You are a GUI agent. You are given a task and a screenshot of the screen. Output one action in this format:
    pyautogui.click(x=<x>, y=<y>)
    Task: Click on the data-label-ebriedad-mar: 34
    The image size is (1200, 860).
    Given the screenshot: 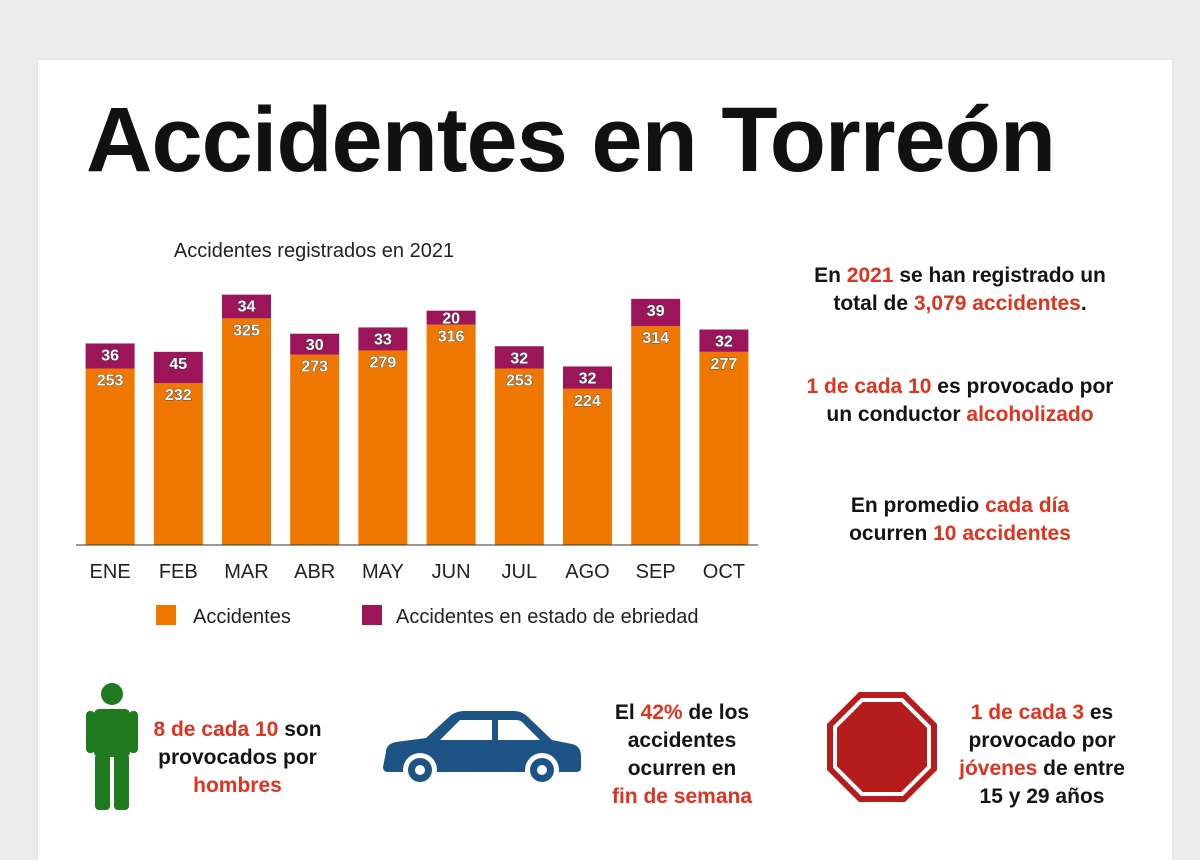 What is the action you would take?
    pyautogui.click(x=247, y=307)
    